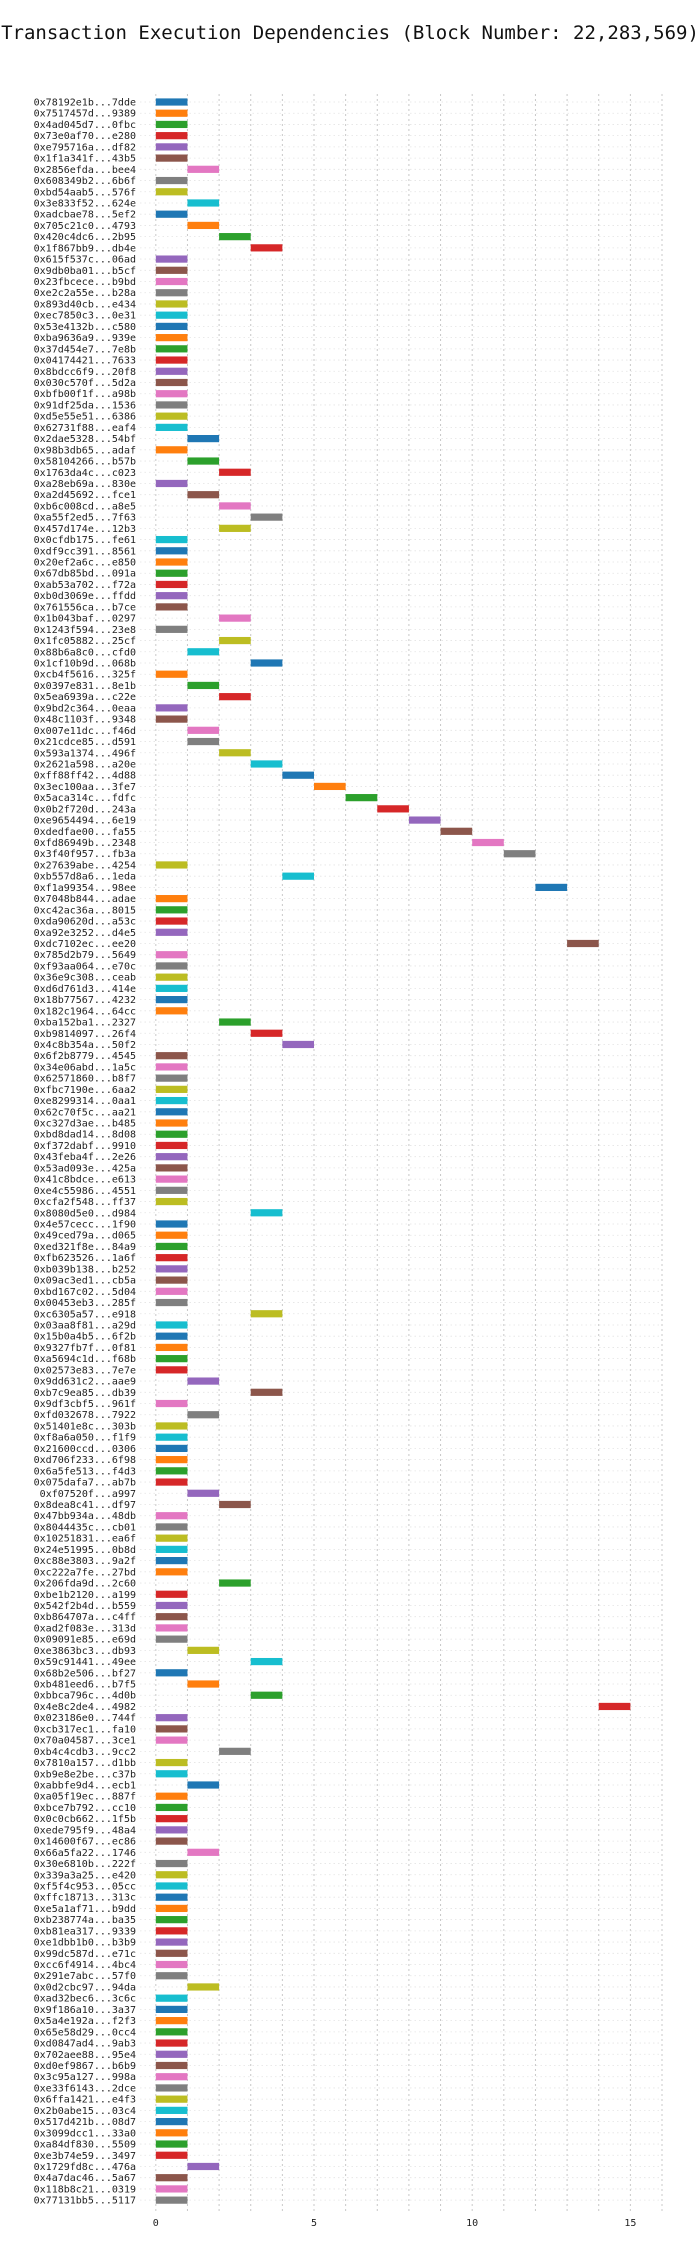 Image resolution: width=700 pixels, height=2256 pixels. What do you see at coordinates (395, 2223) in the screenshot?
I see `tick-layer: 0 5 10 15` at bounding box center [395, 2223].